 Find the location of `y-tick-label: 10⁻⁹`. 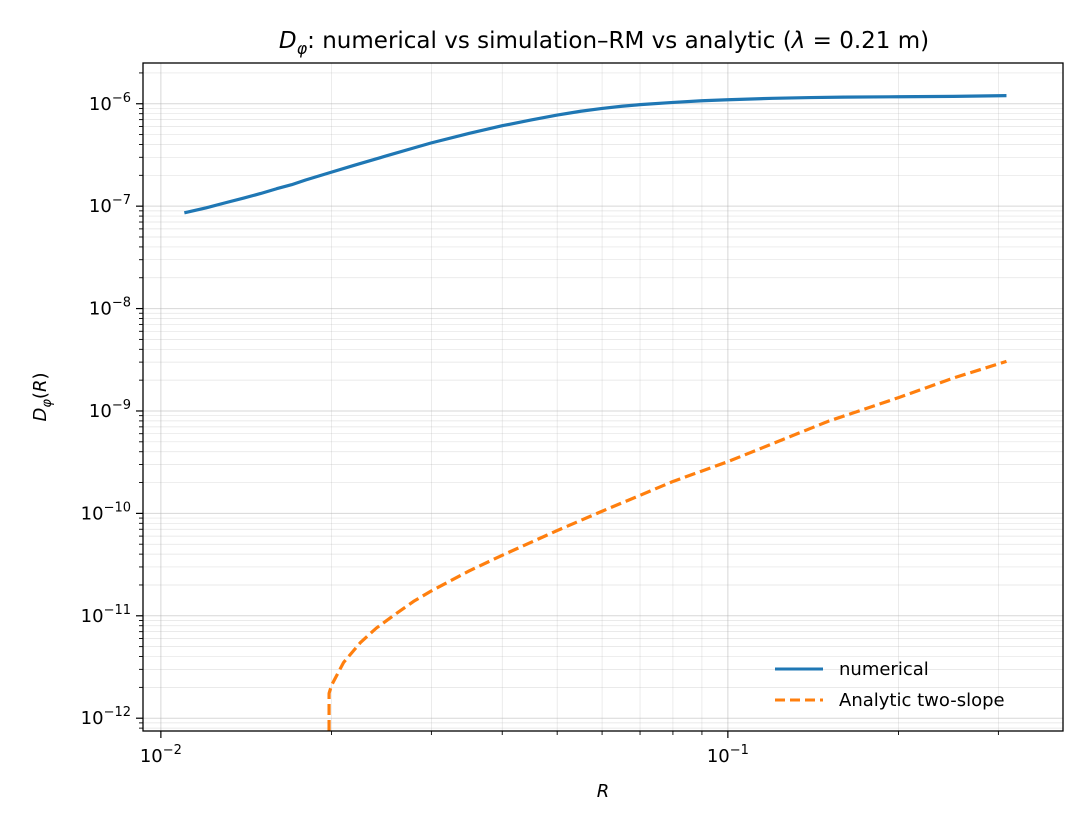

y-tick-label: 10⁻⁹ is located at coordinates (110, 410).